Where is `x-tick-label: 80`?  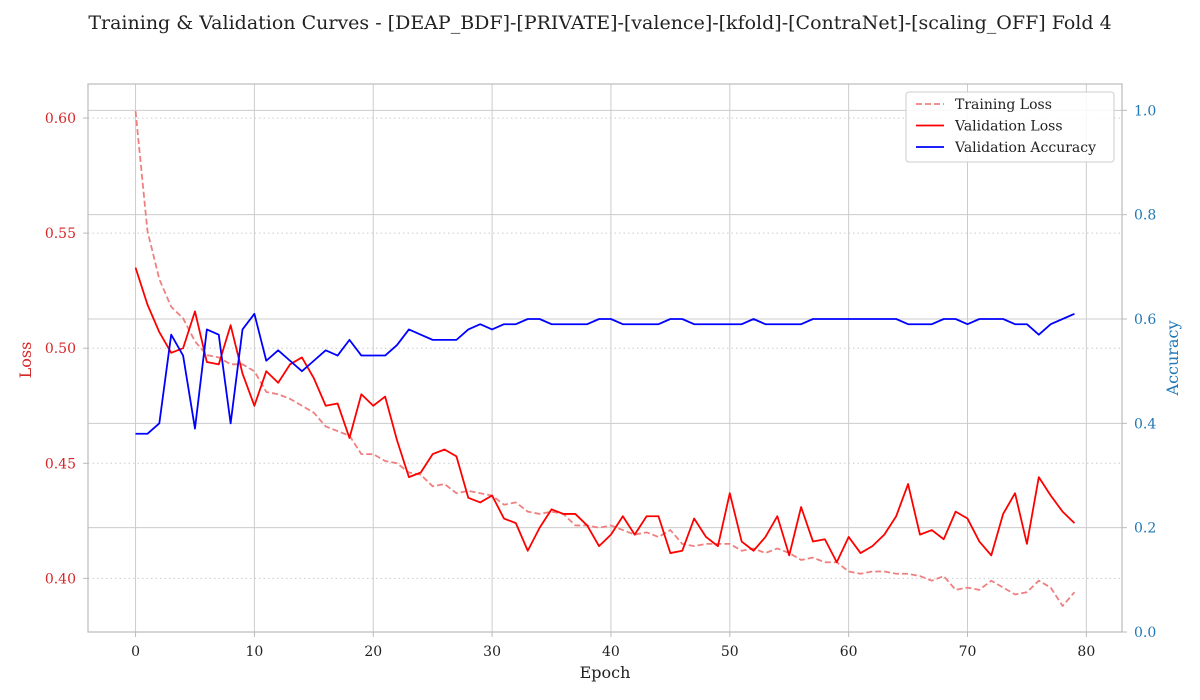 x-tick-label: 80 is located at coordinates (1086, 652).